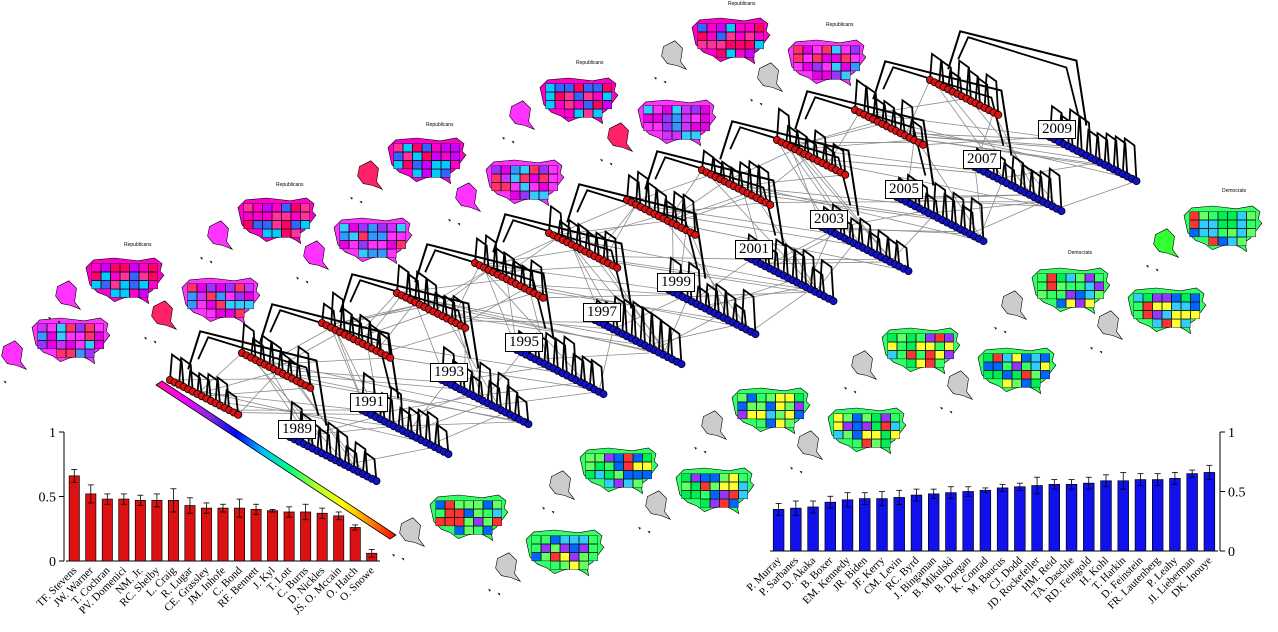  I want to click on republican-map, so click(808, 72).